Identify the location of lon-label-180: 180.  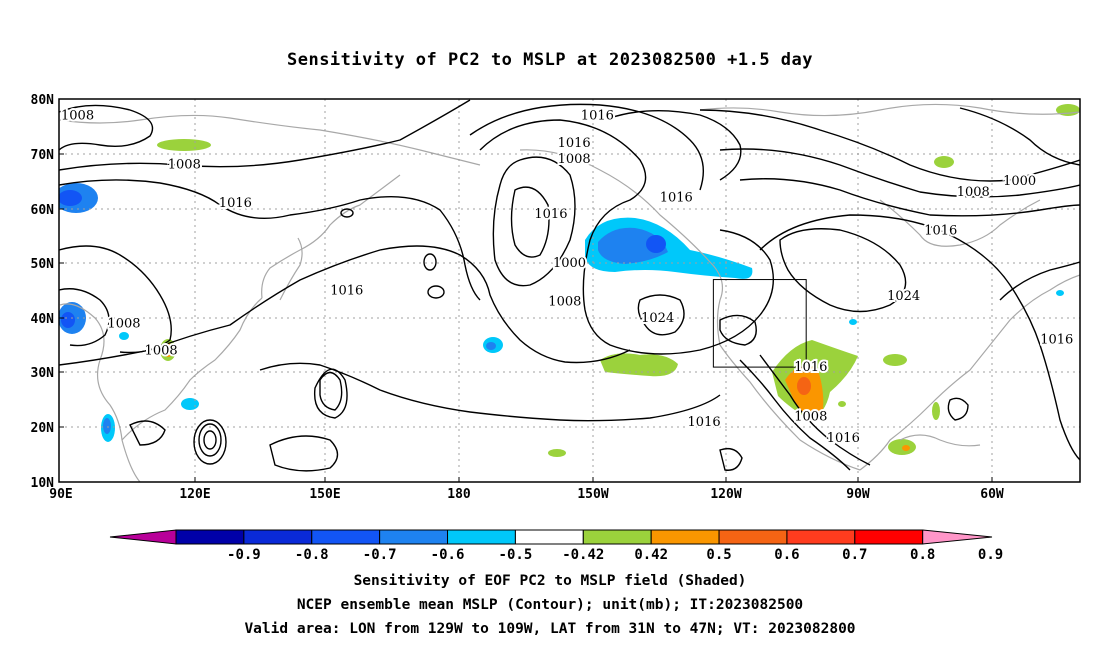
(459, 494).